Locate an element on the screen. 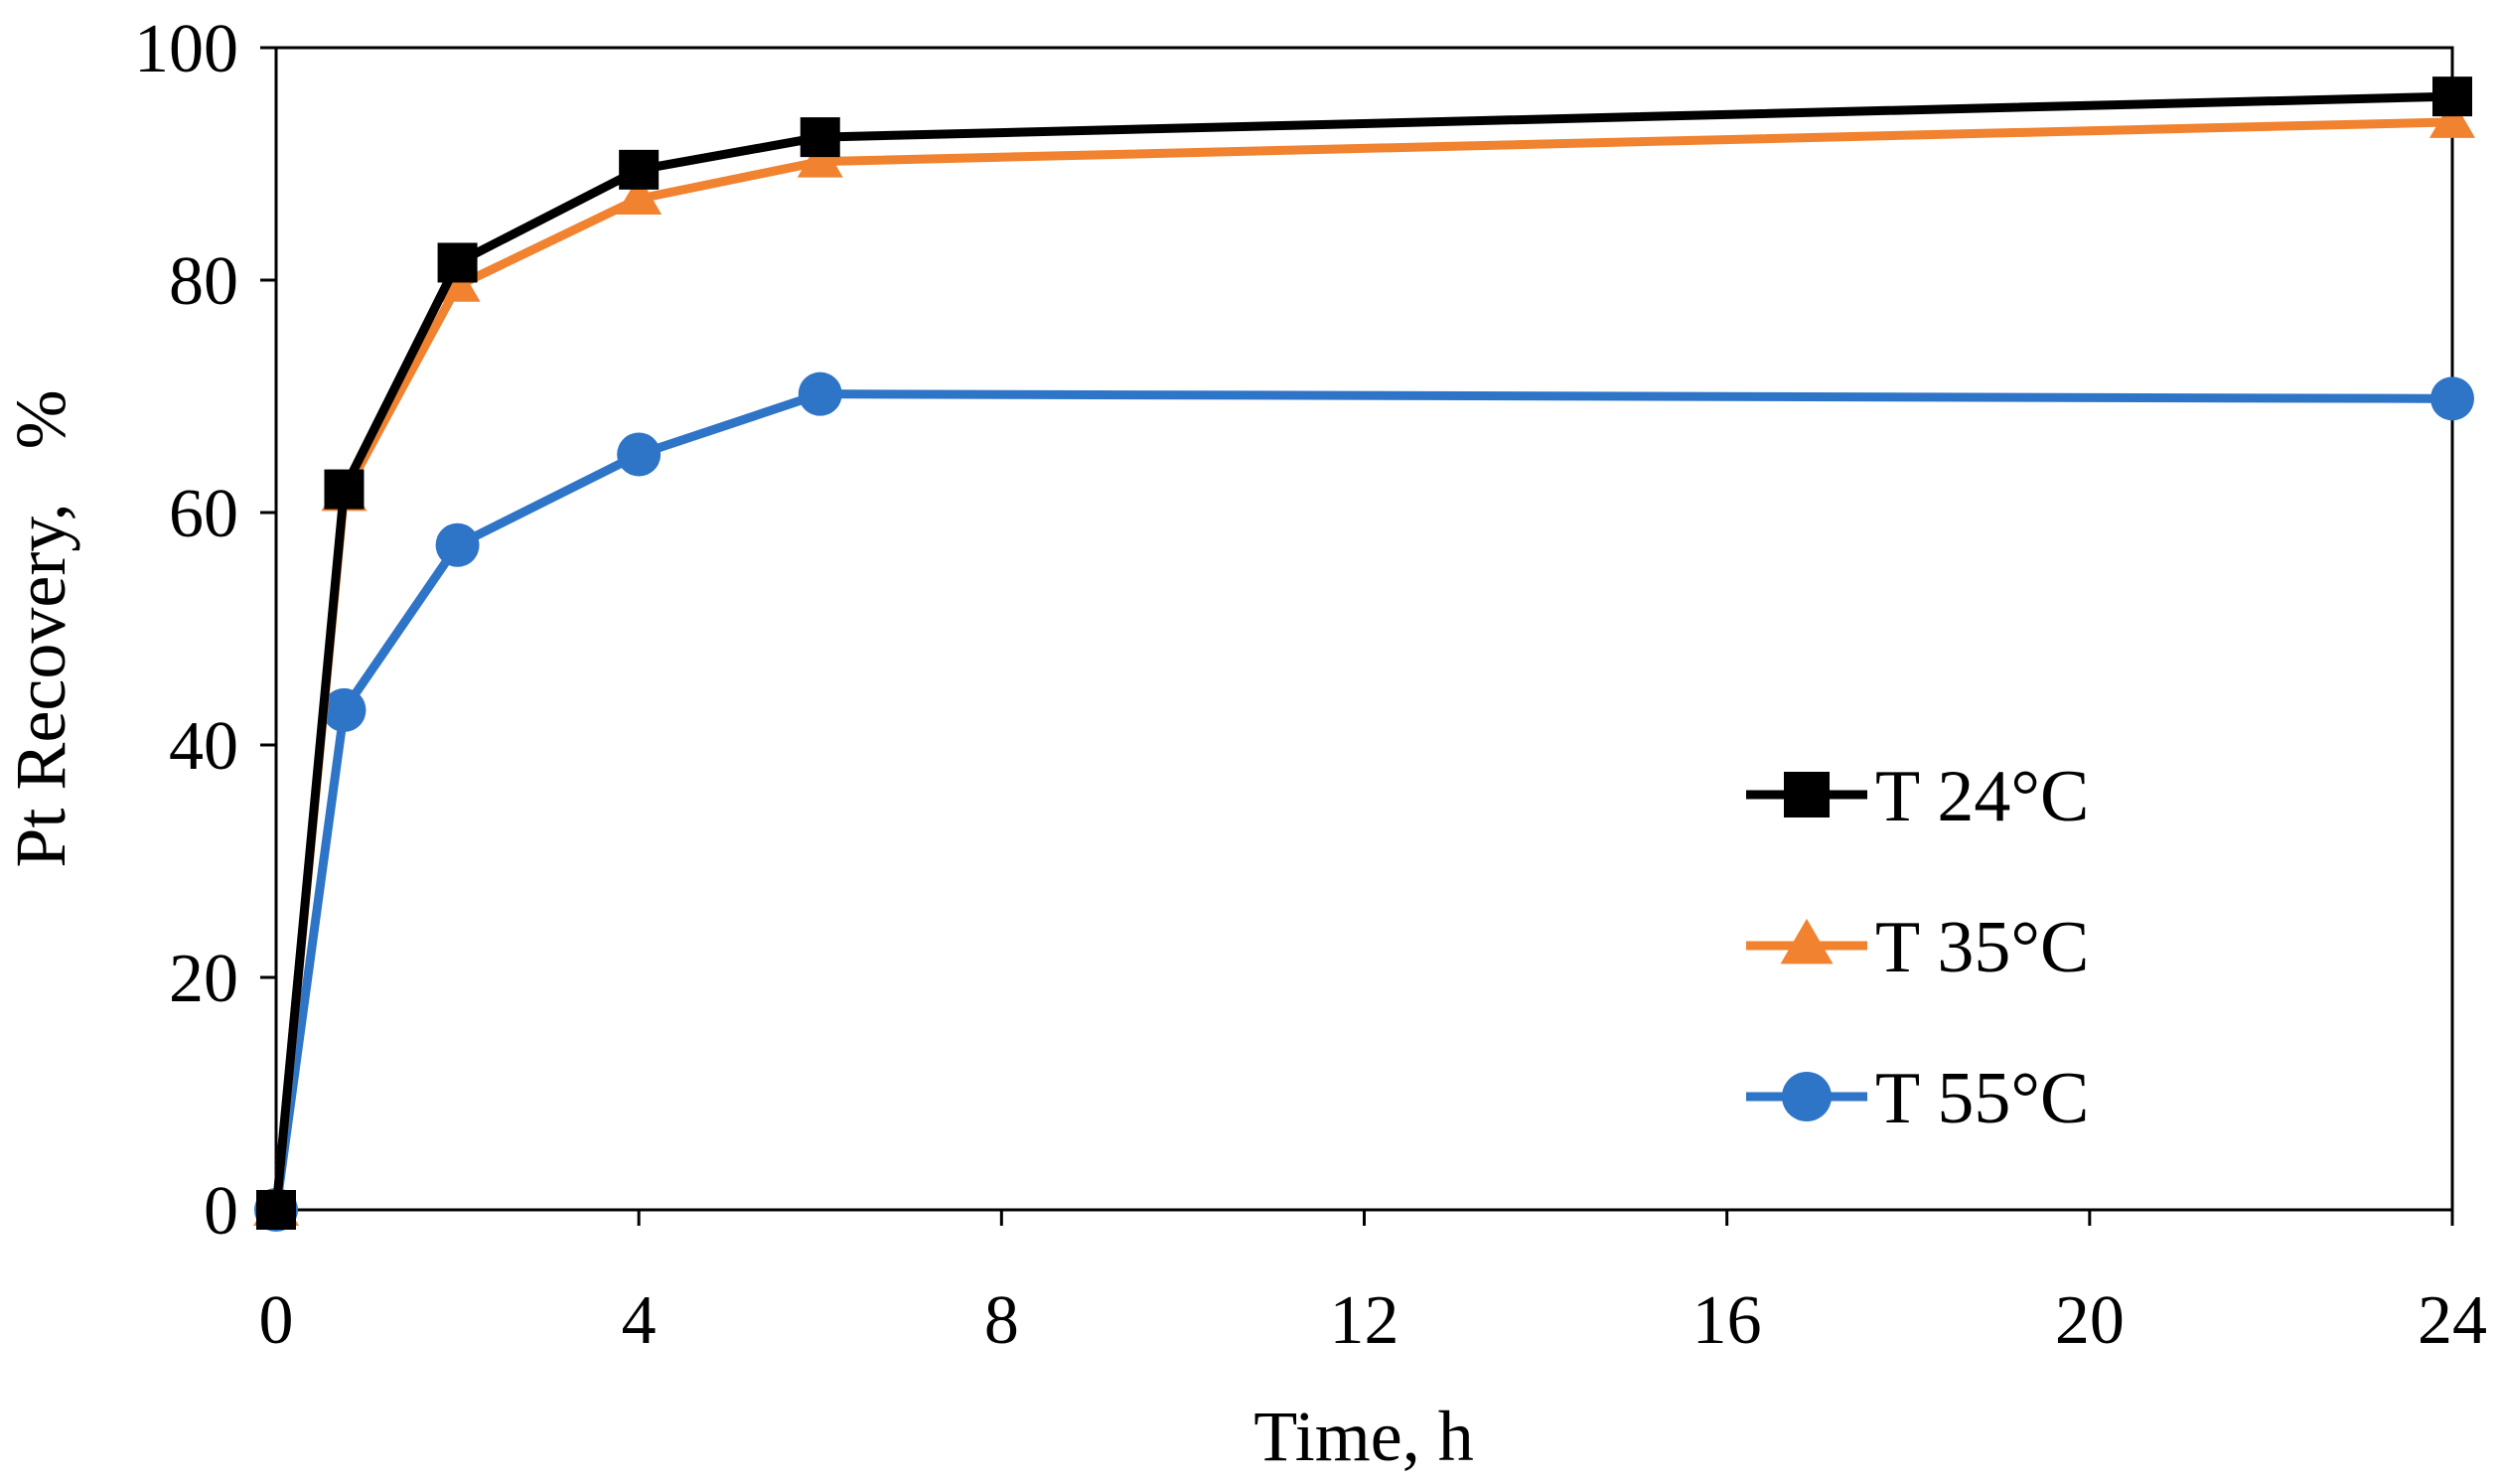 Image resolution: width=2500 pixels, height=1484 pixels. x-tick-label: 20 is located at coordinates (2090, 1320).